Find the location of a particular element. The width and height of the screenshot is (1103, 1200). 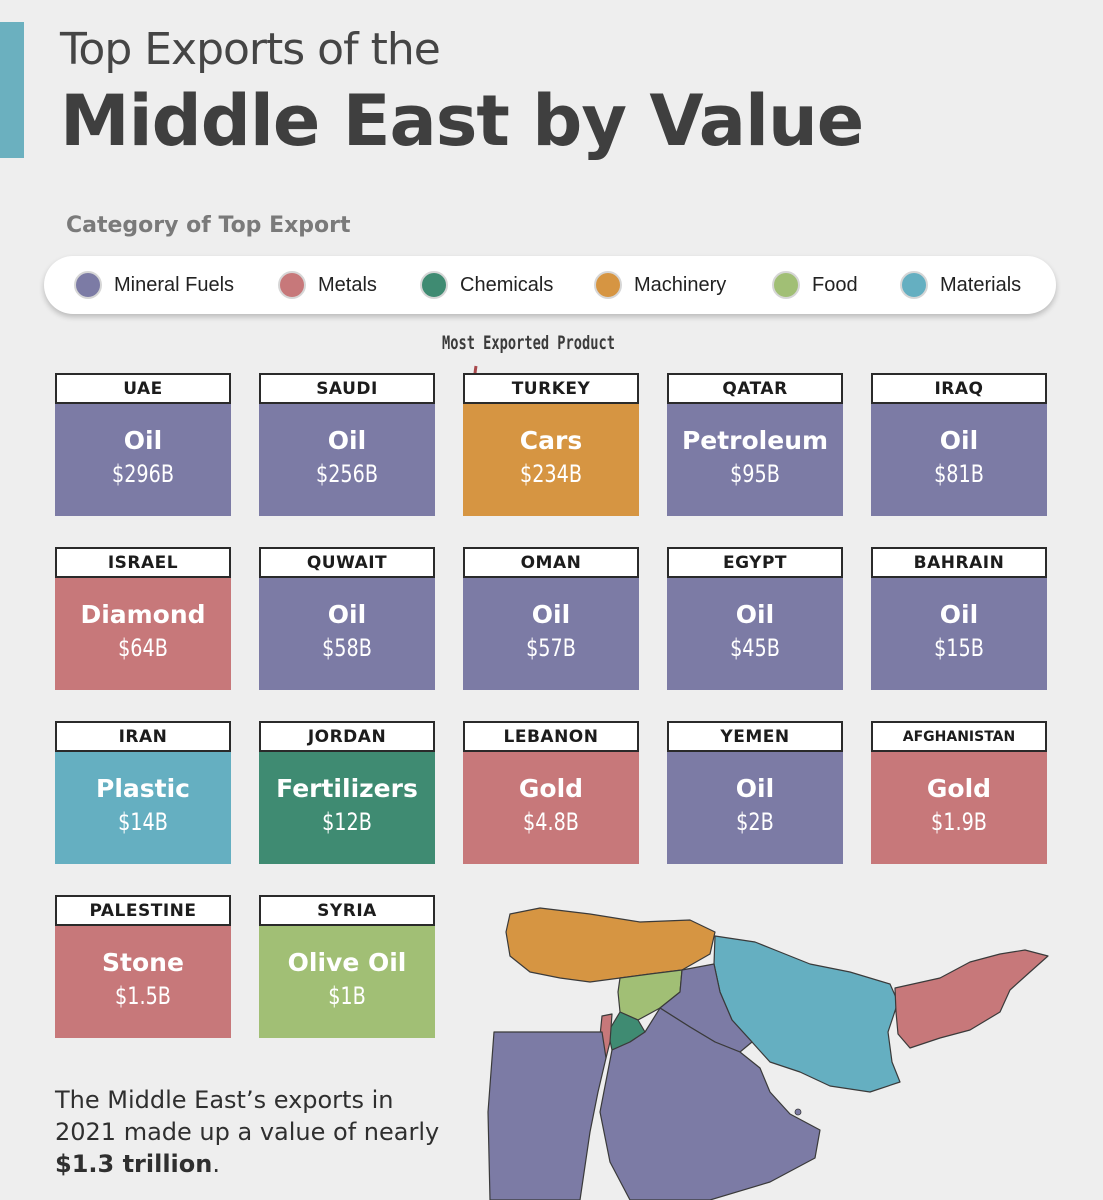

country-card: PALESTINE Stone $1.5B is located at coordinates (143, 966).